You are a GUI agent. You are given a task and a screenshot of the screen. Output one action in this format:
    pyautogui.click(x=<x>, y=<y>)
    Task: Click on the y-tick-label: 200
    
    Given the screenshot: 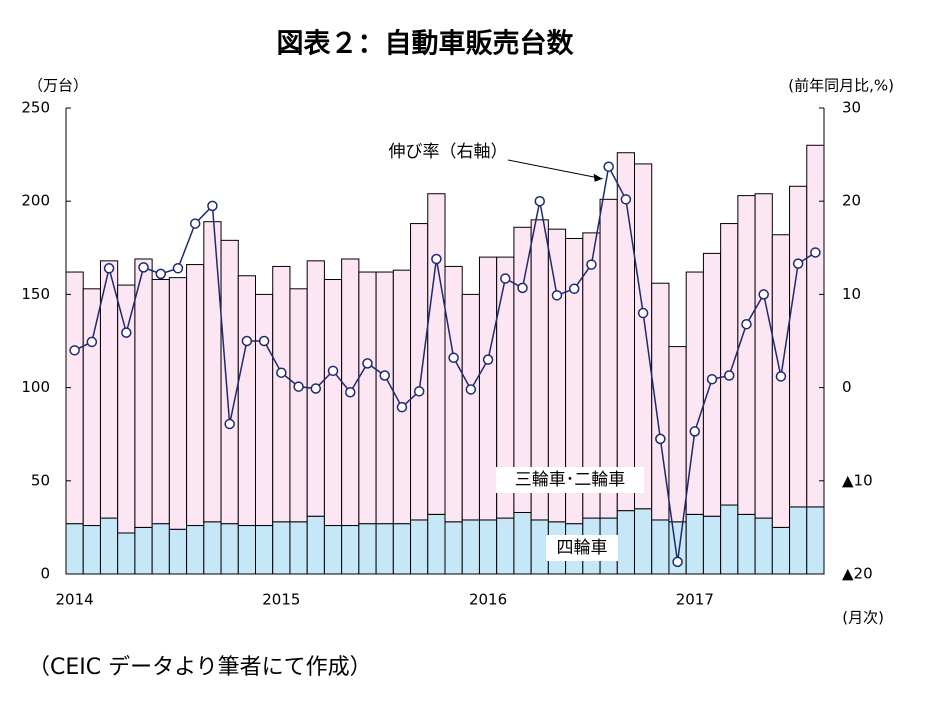 What is the action you would take?
    pyautogui.click(x=35, y=201)
    